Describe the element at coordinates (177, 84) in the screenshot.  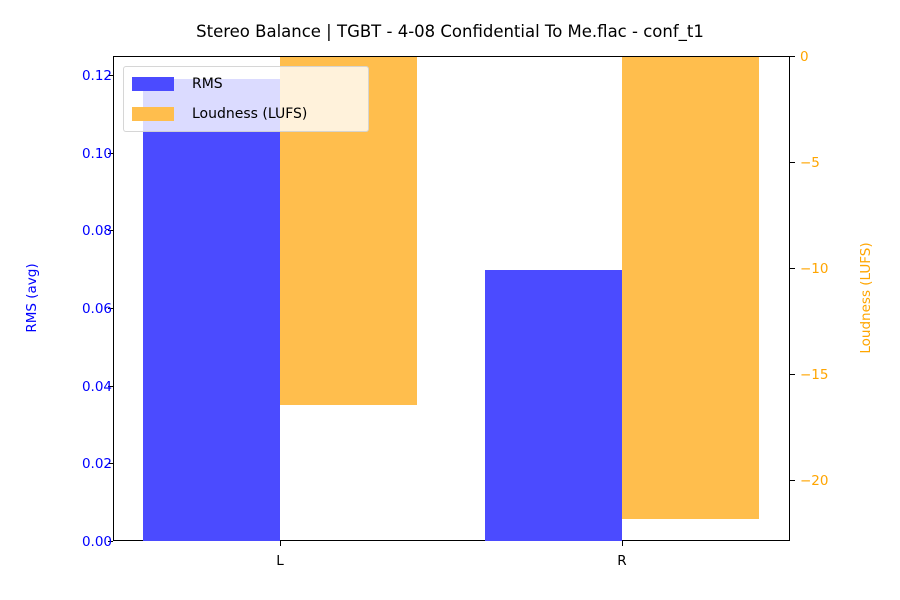
I see `legend-item-rms: RMS` at that location.